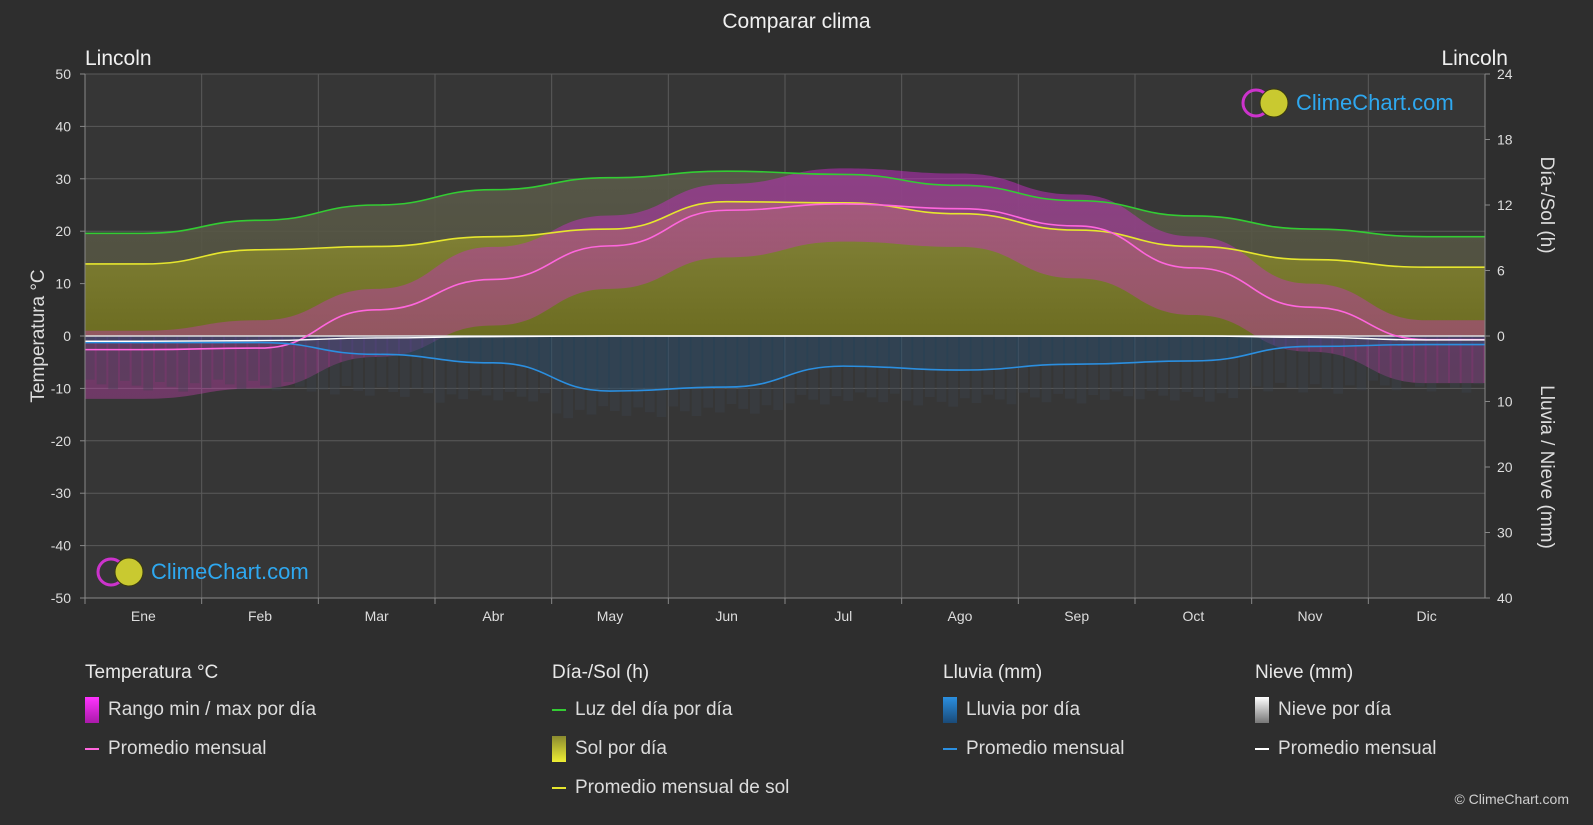  Describe the element at coordinates (1023, 709) in the screenshot. I see `legend-item-label: Lluvia por día` at that location.